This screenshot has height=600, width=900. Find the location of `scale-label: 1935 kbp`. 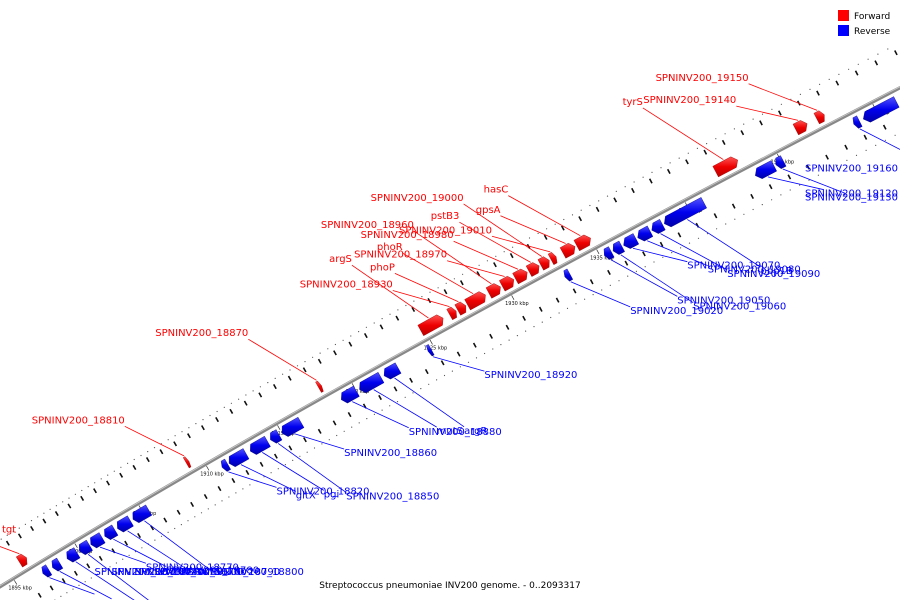

scale-label: 1935 kbp is located at coordinates (602, 258).